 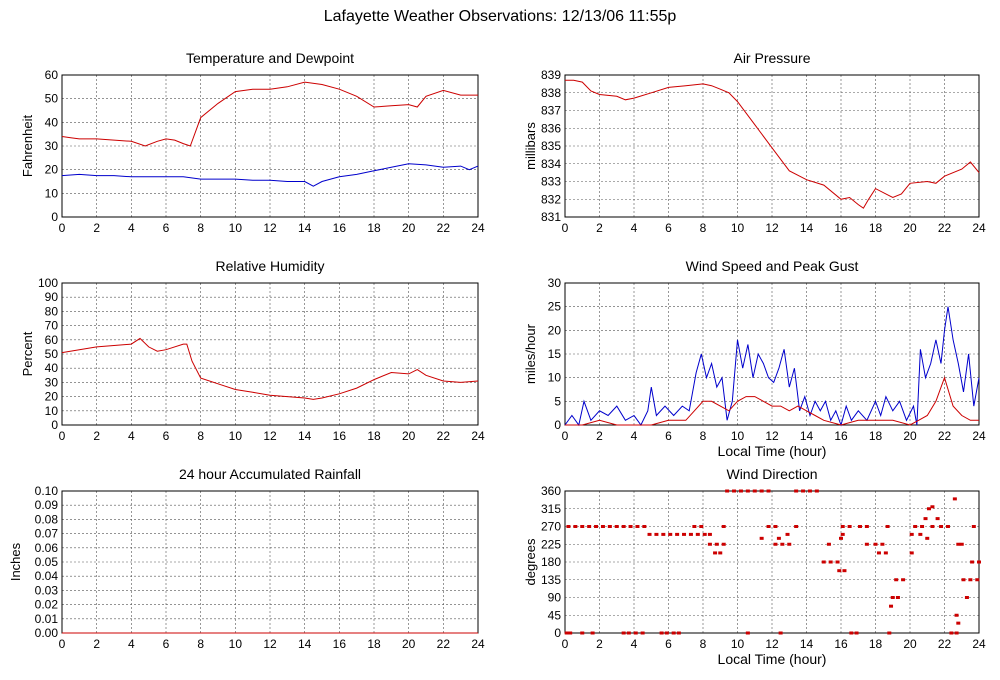 I want to click on y-axis-label: degrees, so click(x=530, y=561).